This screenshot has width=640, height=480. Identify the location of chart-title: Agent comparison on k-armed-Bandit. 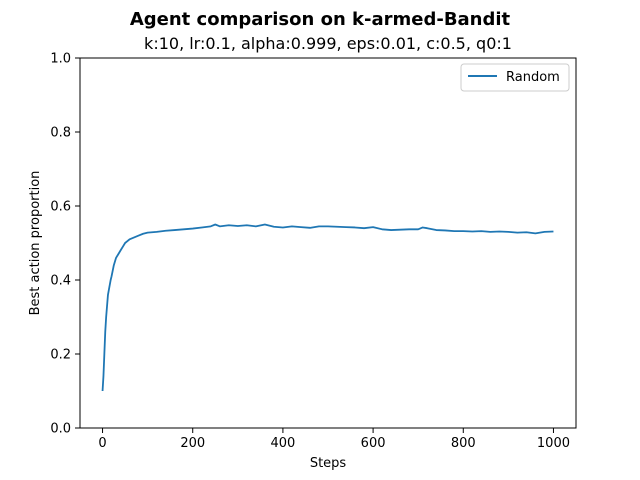
(320, 19).